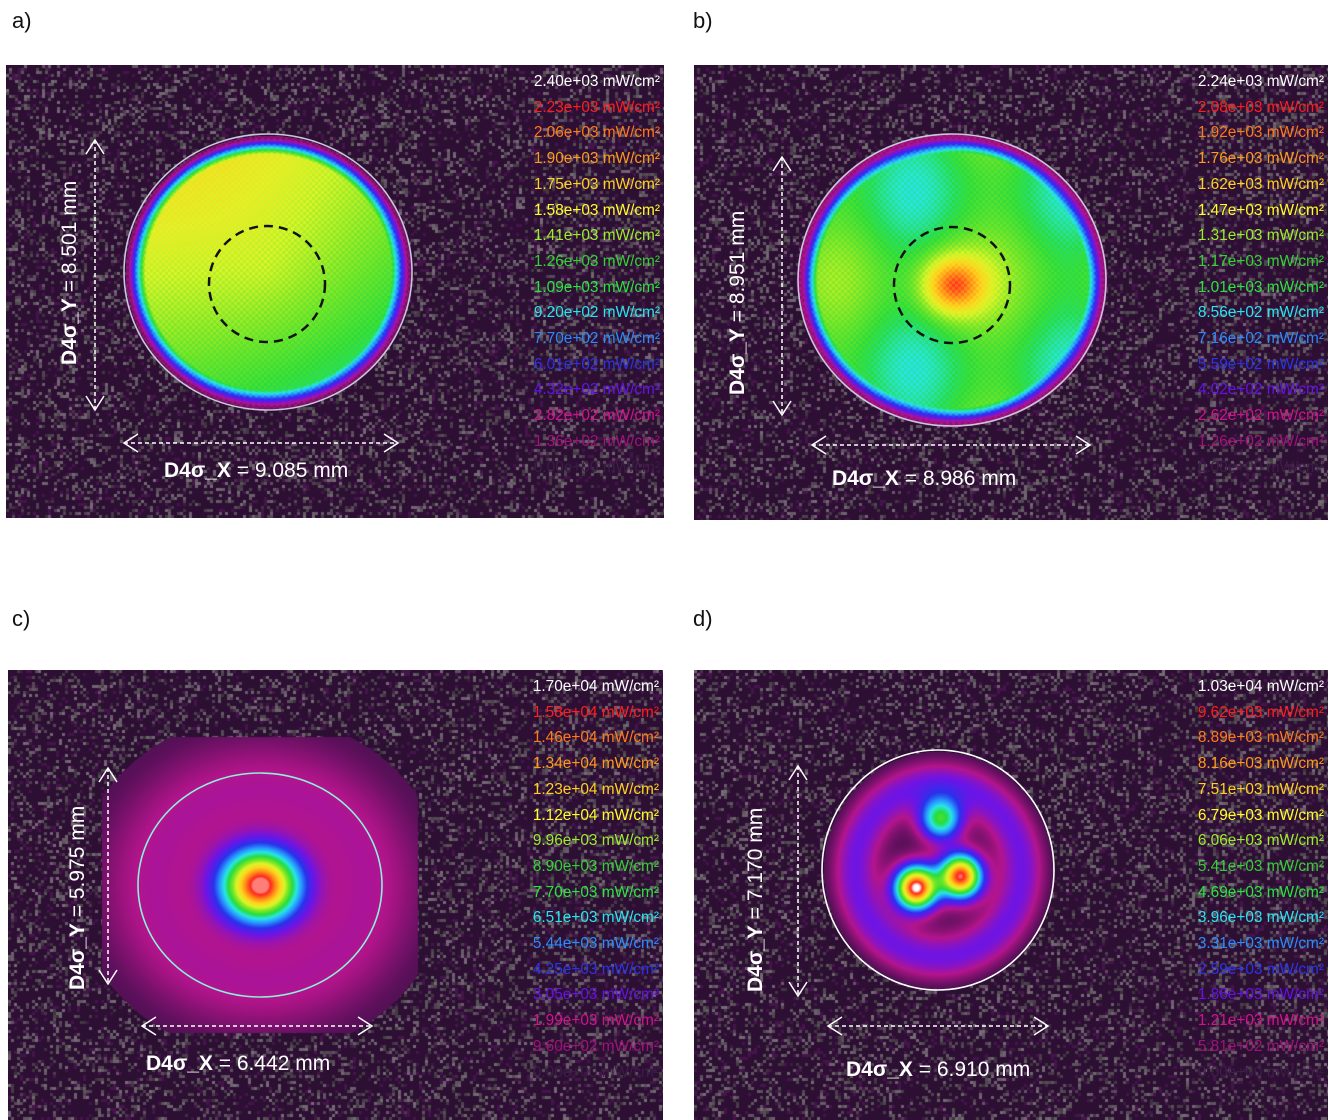  Describe the element at coordinates (77, 897) in the screenshot. I see `d4sigma-y-label-c: D4σ_Y = 5.975 mm` at that location.